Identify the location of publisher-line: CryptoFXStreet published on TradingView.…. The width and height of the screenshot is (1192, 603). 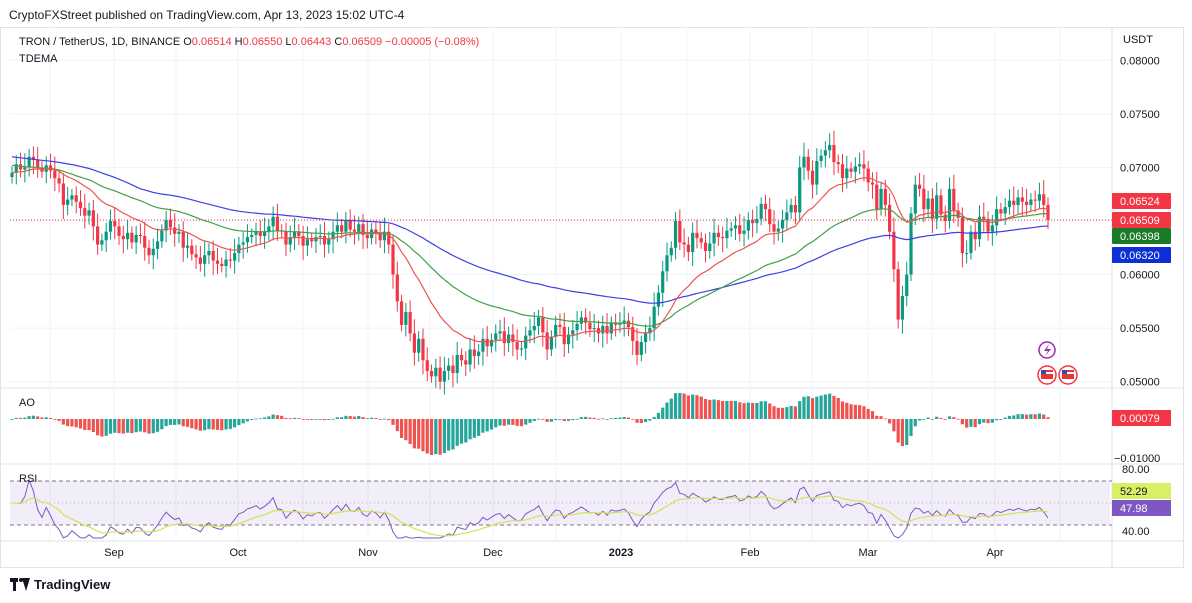
(207, 15).